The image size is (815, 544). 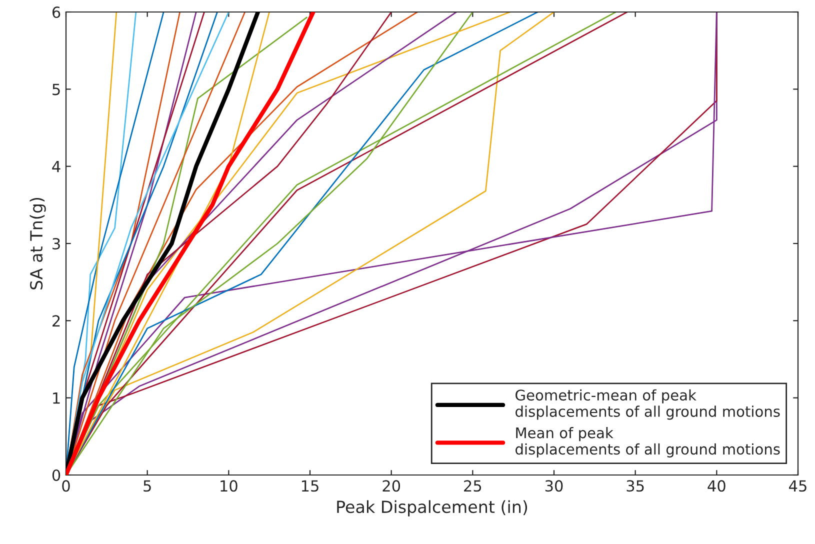 What do you see at coordinates (56, 166) in the screenshot?
I see `y-tick-label: 4` at bounding box center [56, 166].